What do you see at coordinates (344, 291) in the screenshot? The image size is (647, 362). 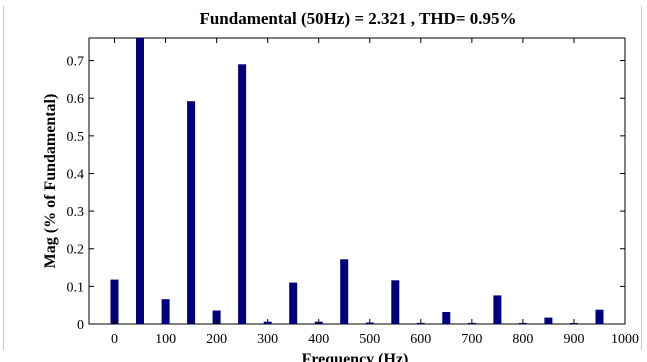 I see `bar-450hz` at bounding box center [344, 291].